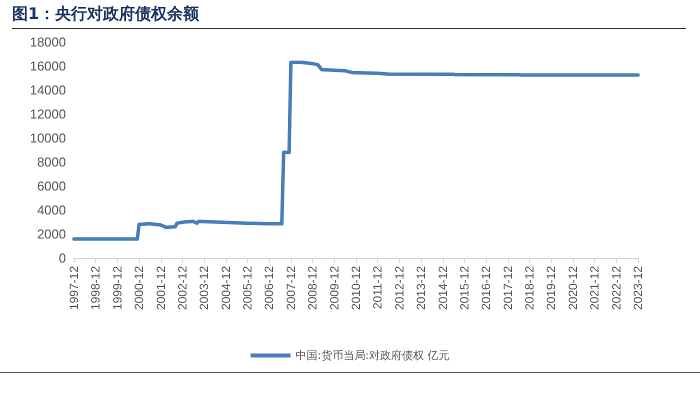 This screenshot has height=404, width=700. Describe the element at coordinates (48, 138) in the screenshot. I see `y-tick-label: 10000` at that location.